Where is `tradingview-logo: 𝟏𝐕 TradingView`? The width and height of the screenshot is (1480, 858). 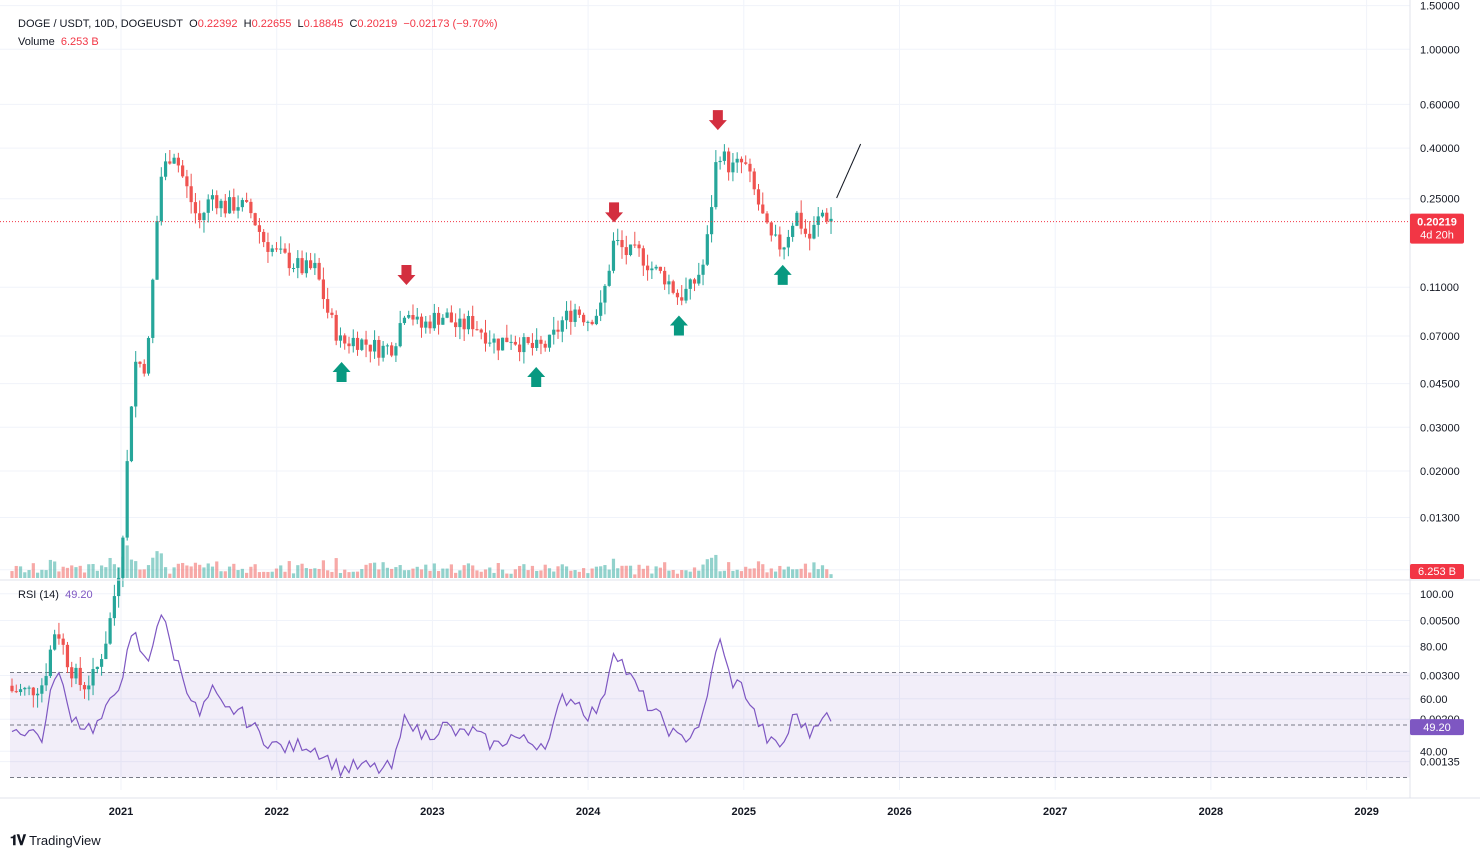
tradingview-logo: 𝟏𝐕 TradingView is located at coordinates (55, 840).